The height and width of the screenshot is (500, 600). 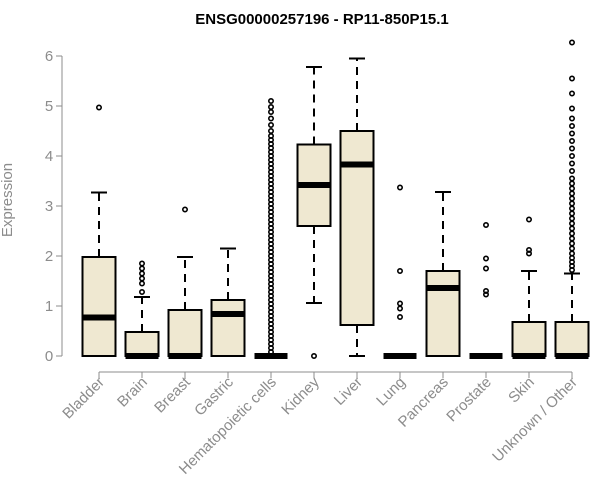 I want to click on box-skin, so click(x=529, y=287).